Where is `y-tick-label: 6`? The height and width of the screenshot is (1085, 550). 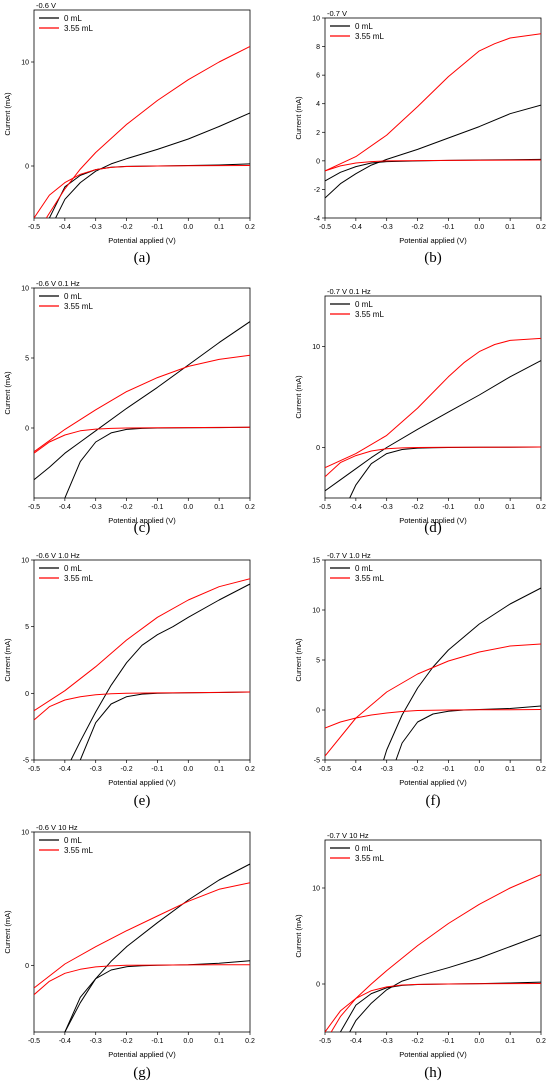
y-tick-label: 6 is located at coordinates (318, 76).